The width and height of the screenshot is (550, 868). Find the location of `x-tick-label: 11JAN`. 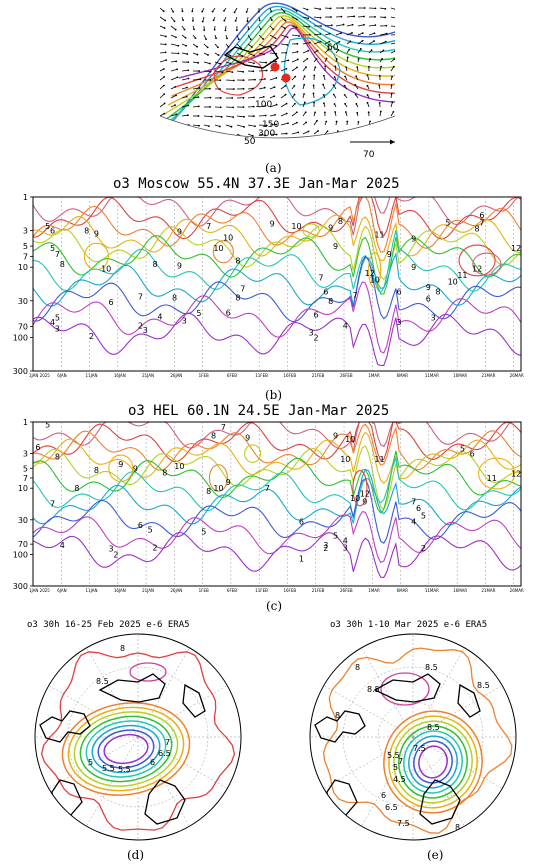

x-tick-label: 11JAN is located at coordinates (92, 590).